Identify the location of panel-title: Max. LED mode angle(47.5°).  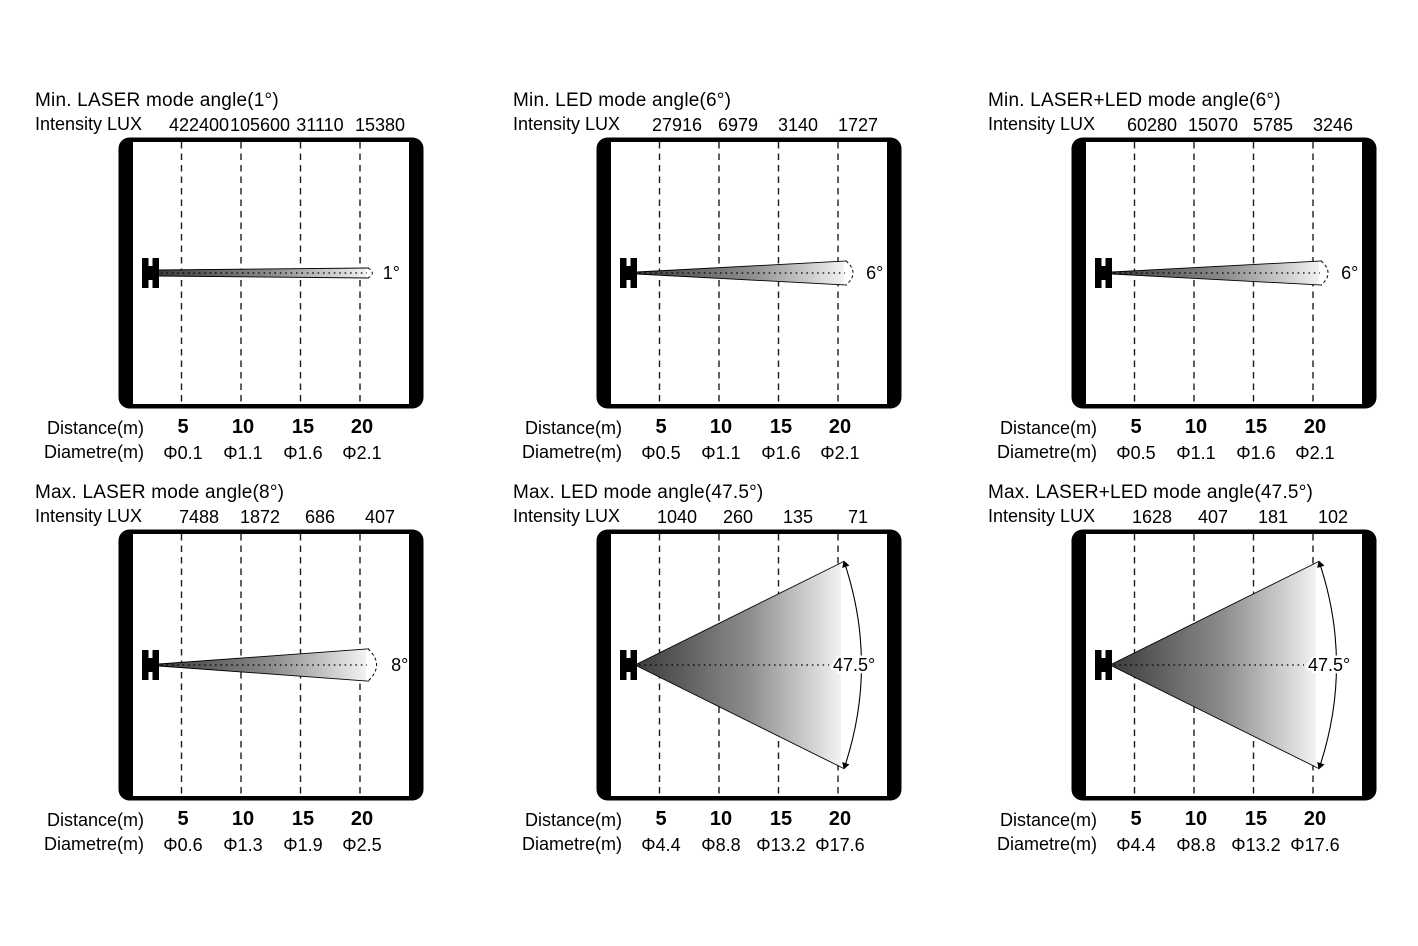
(638, 492).